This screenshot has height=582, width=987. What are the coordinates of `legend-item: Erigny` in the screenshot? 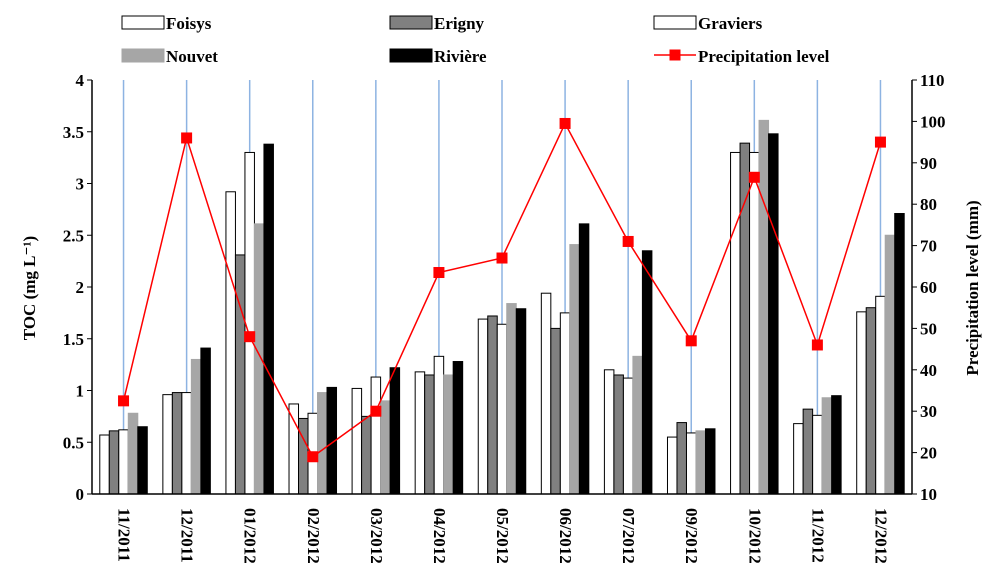 It's located at (437, 23).